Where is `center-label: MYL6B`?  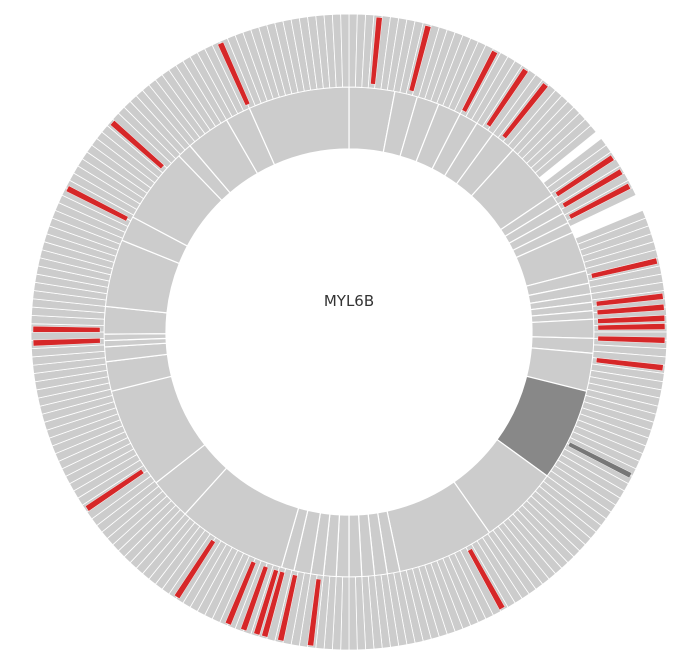
center-label: MYL6B is located at coordinates (349, 301).